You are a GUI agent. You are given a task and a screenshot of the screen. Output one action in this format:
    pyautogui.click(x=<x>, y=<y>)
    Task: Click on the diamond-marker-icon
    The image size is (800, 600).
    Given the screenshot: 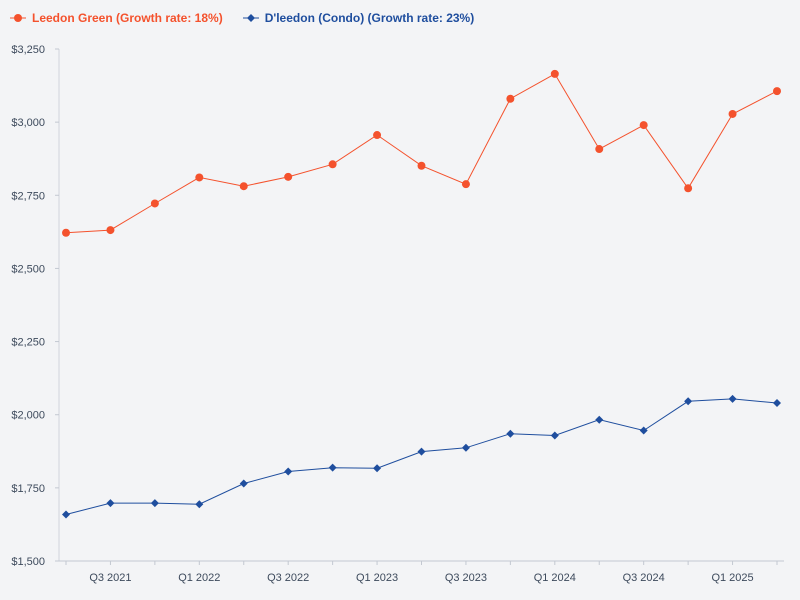 What is the action you would take?
    pyautogui.click(x=250, y=18)
    